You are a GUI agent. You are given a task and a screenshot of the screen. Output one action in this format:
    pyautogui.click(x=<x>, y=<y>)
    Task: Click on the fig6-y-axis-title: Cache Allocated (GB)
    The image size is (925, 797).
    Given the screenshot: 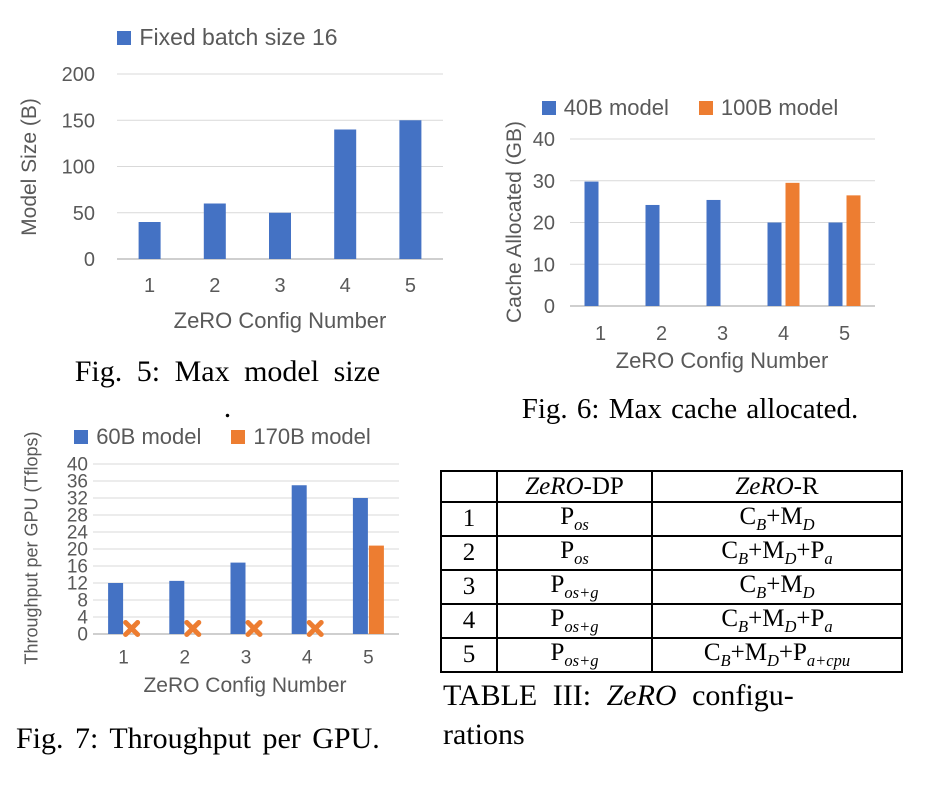 What is the action you would take?
    pyautogui.click(x=514, y=222)
    